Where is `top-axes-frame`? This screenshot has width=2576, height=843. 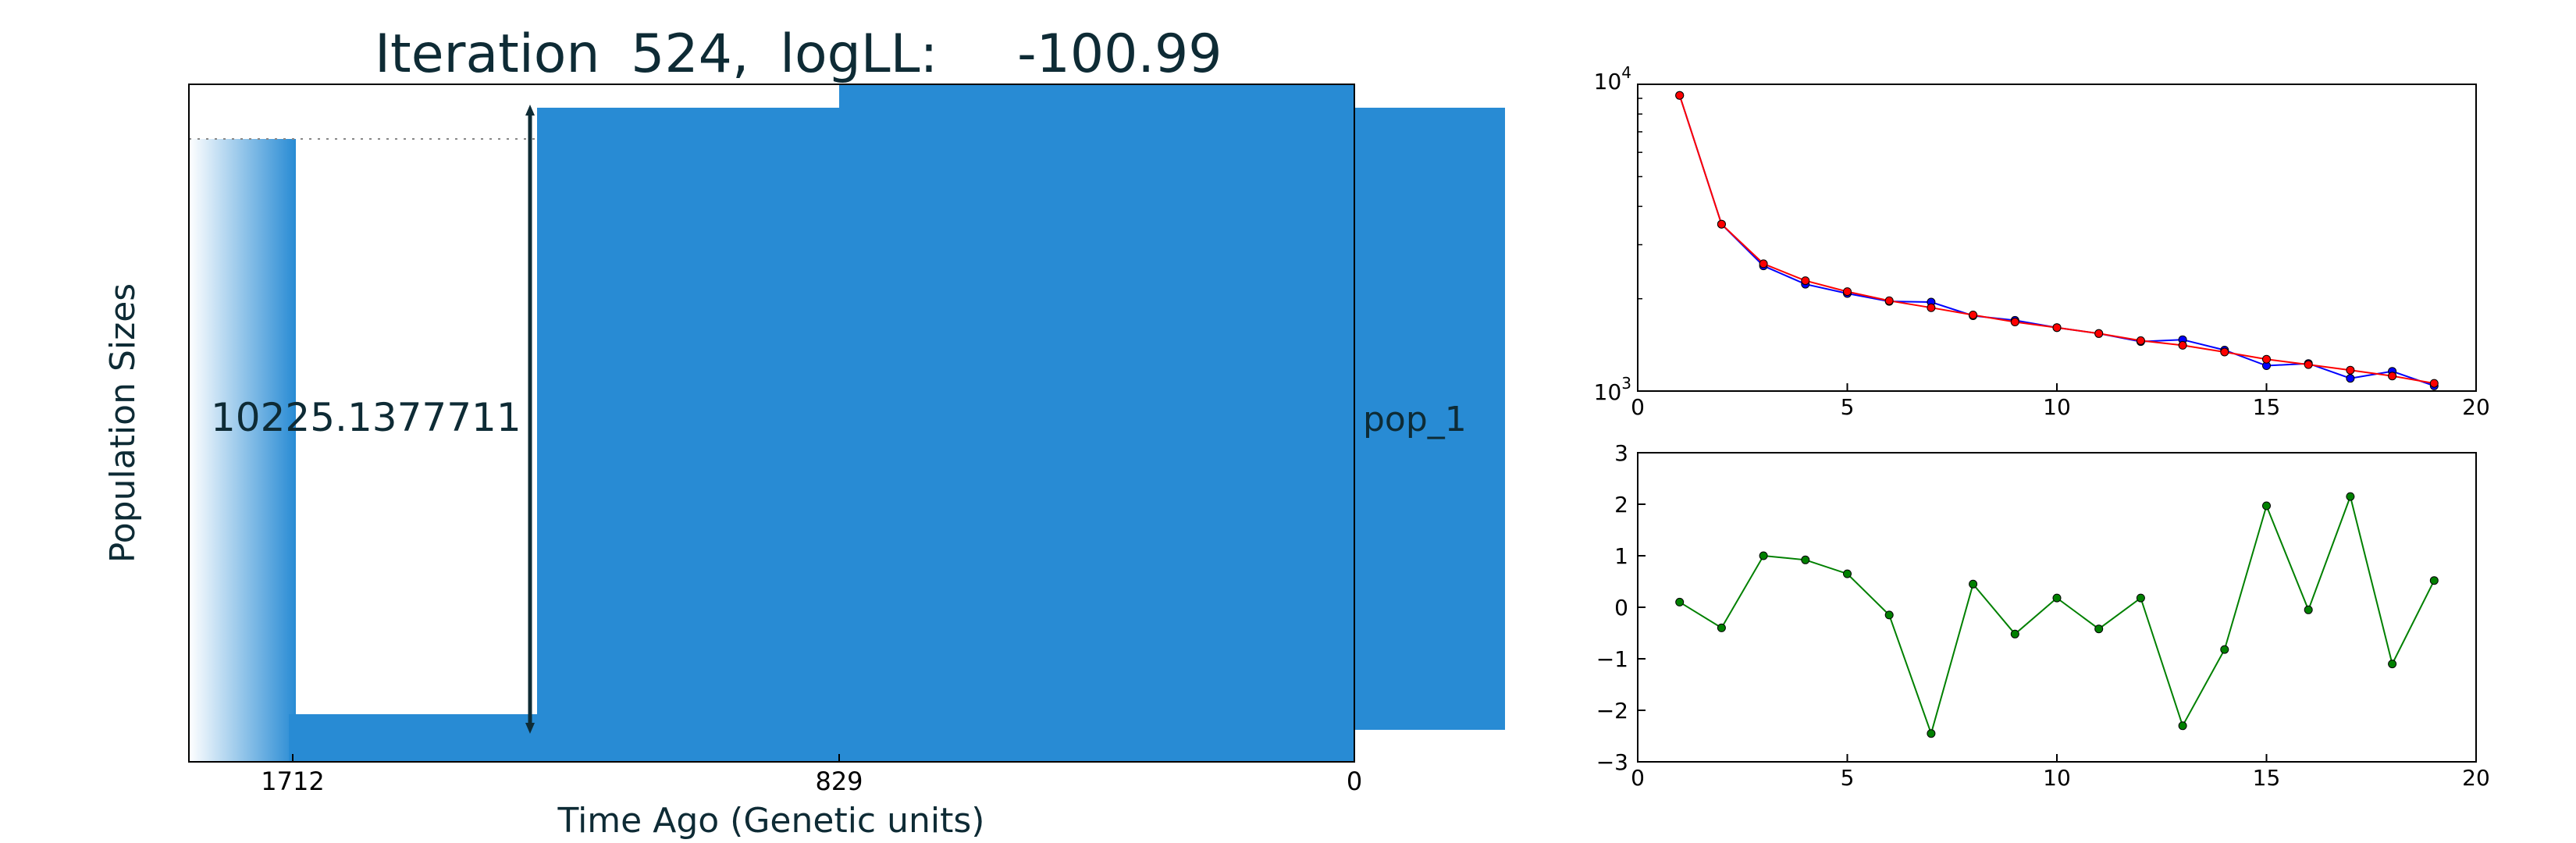 top-axes-frame is located at coordinates (2057, 238).